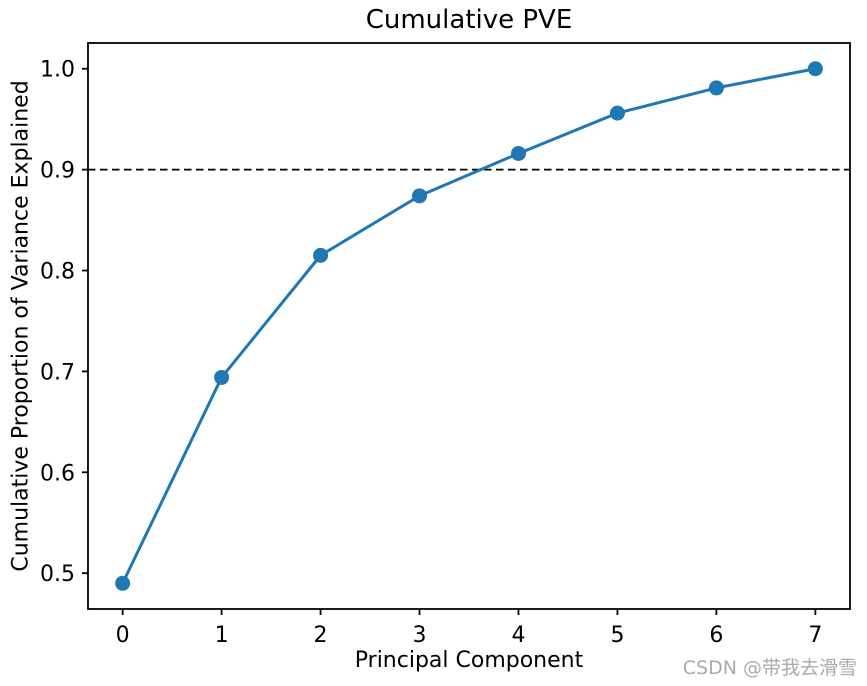 This screenshot has width=867, height=686. I want to click on x-tick-label: 3, so click(420, 635).